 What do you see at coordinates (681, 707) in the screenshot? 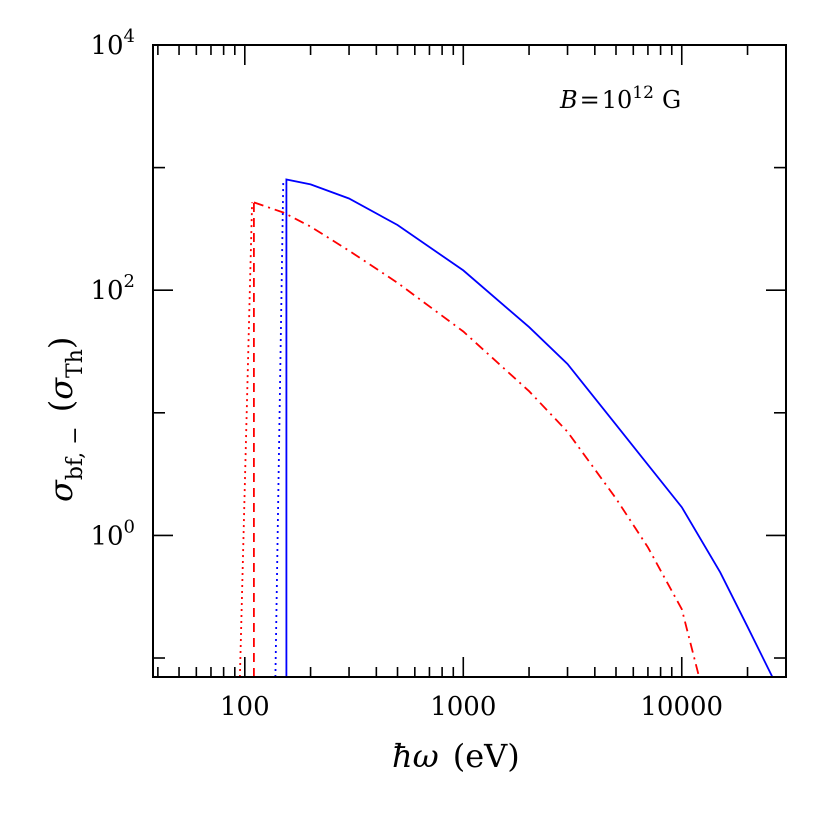
I see `x-tick-label: 10000` at bounding box center [681, 707].